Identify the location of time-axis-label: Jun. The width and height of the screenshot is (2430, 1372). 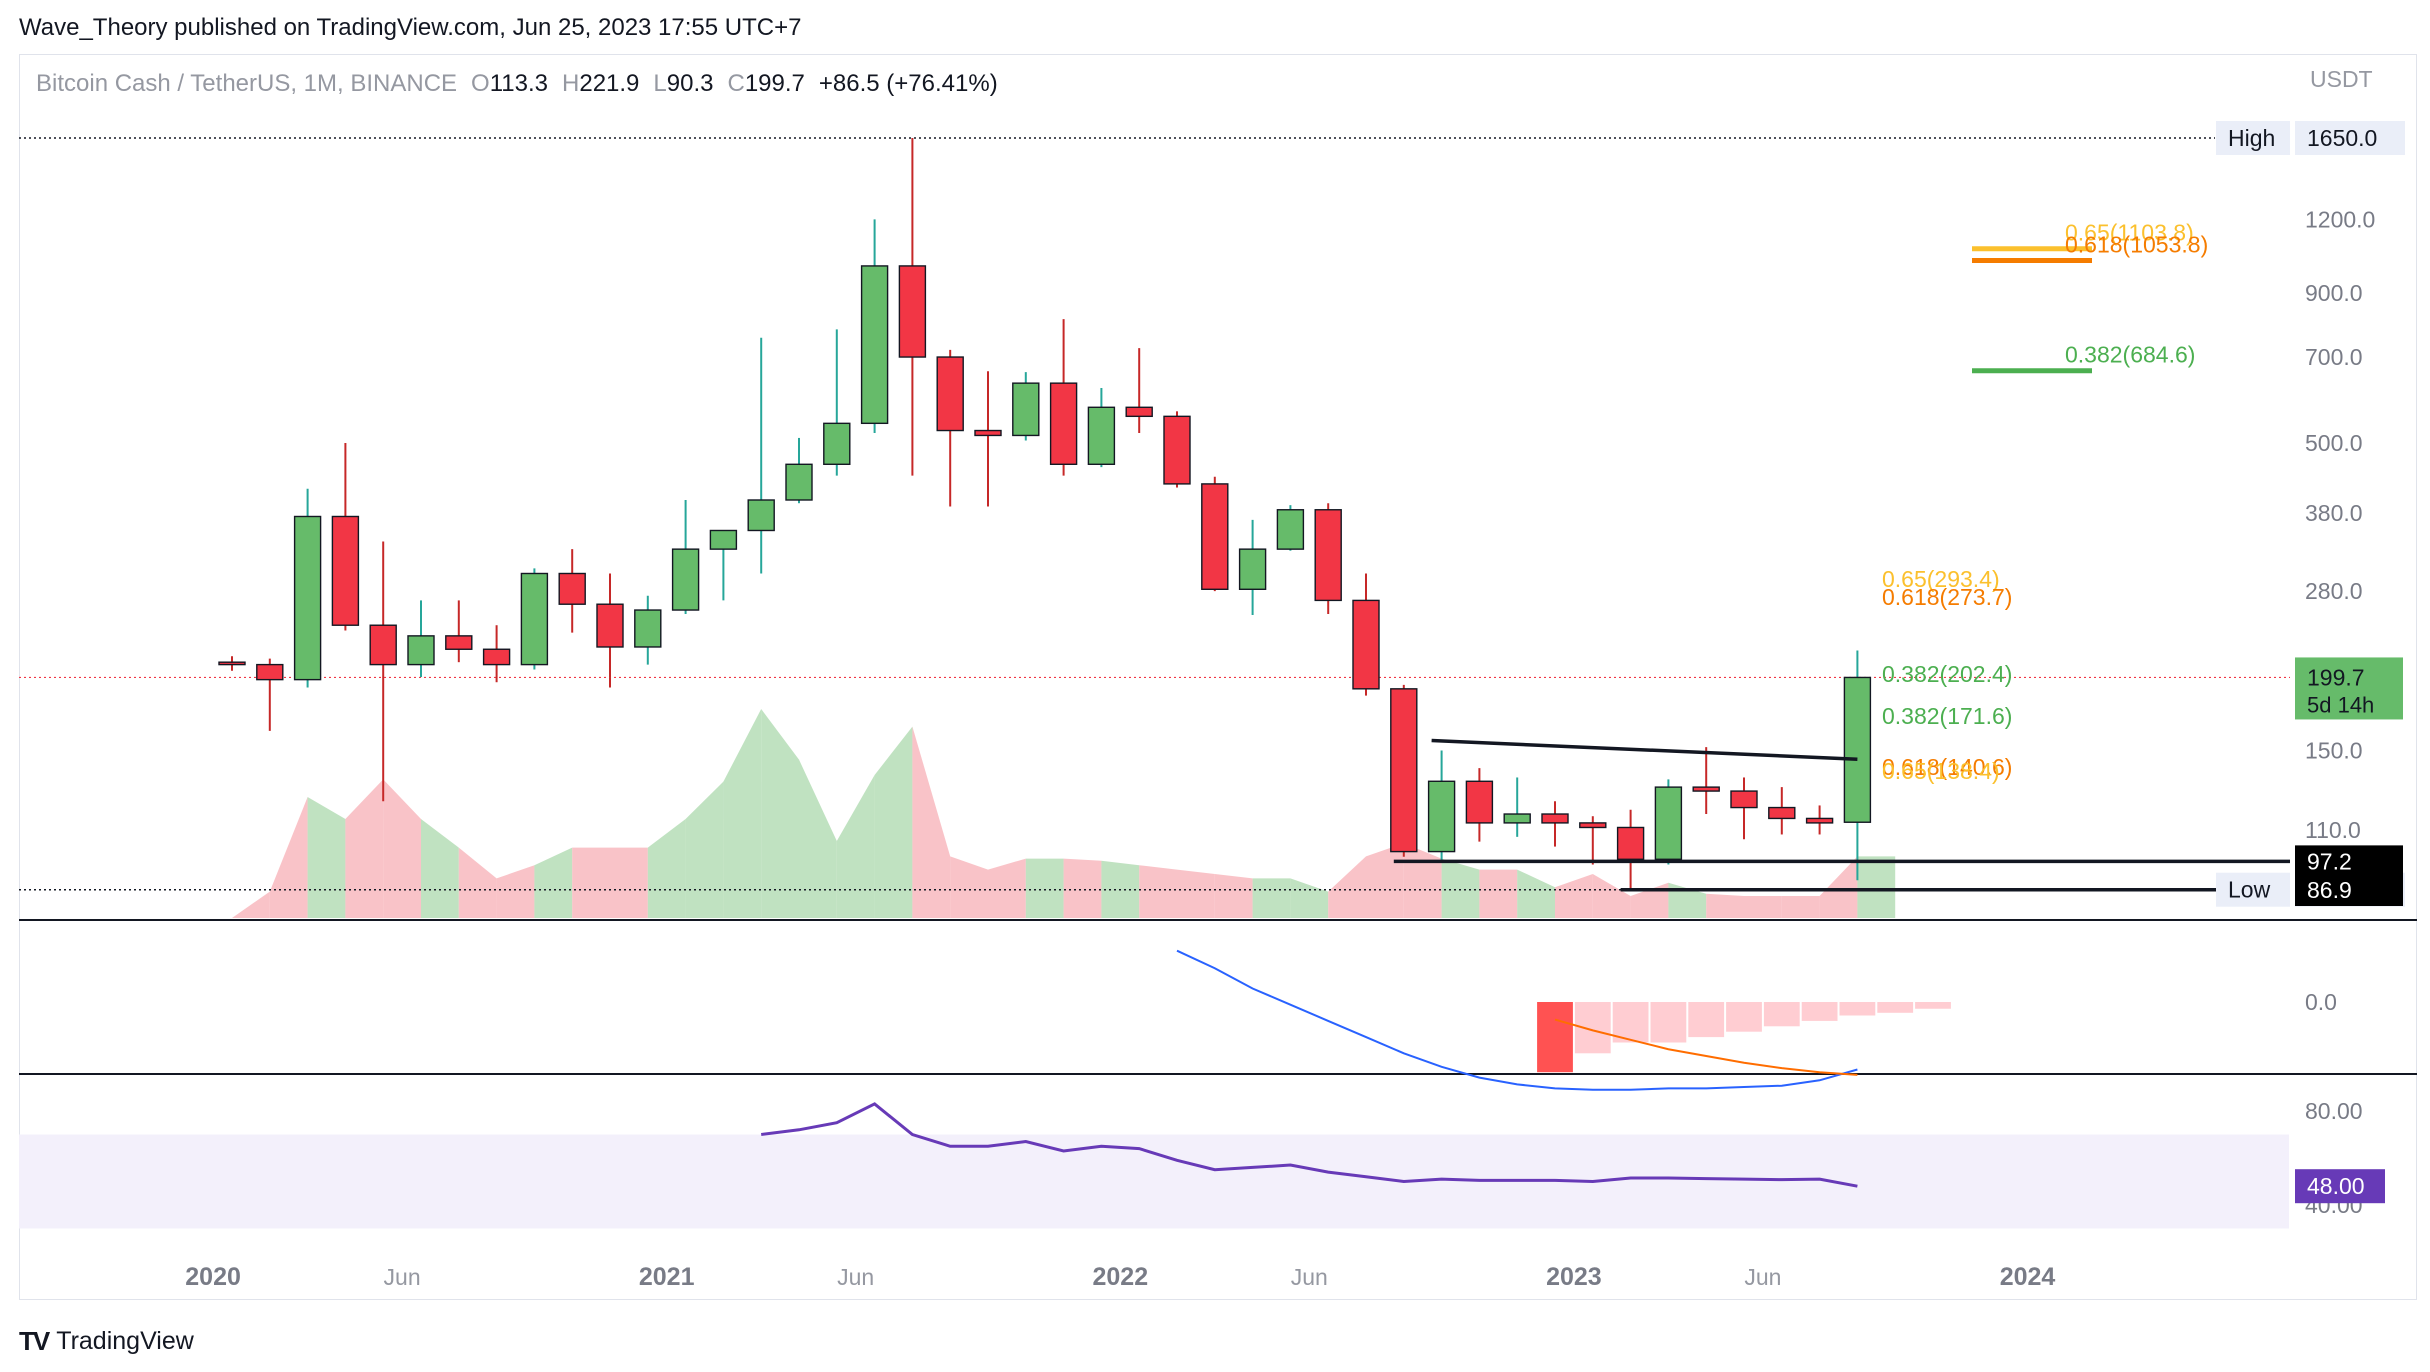
(1309, 1277).